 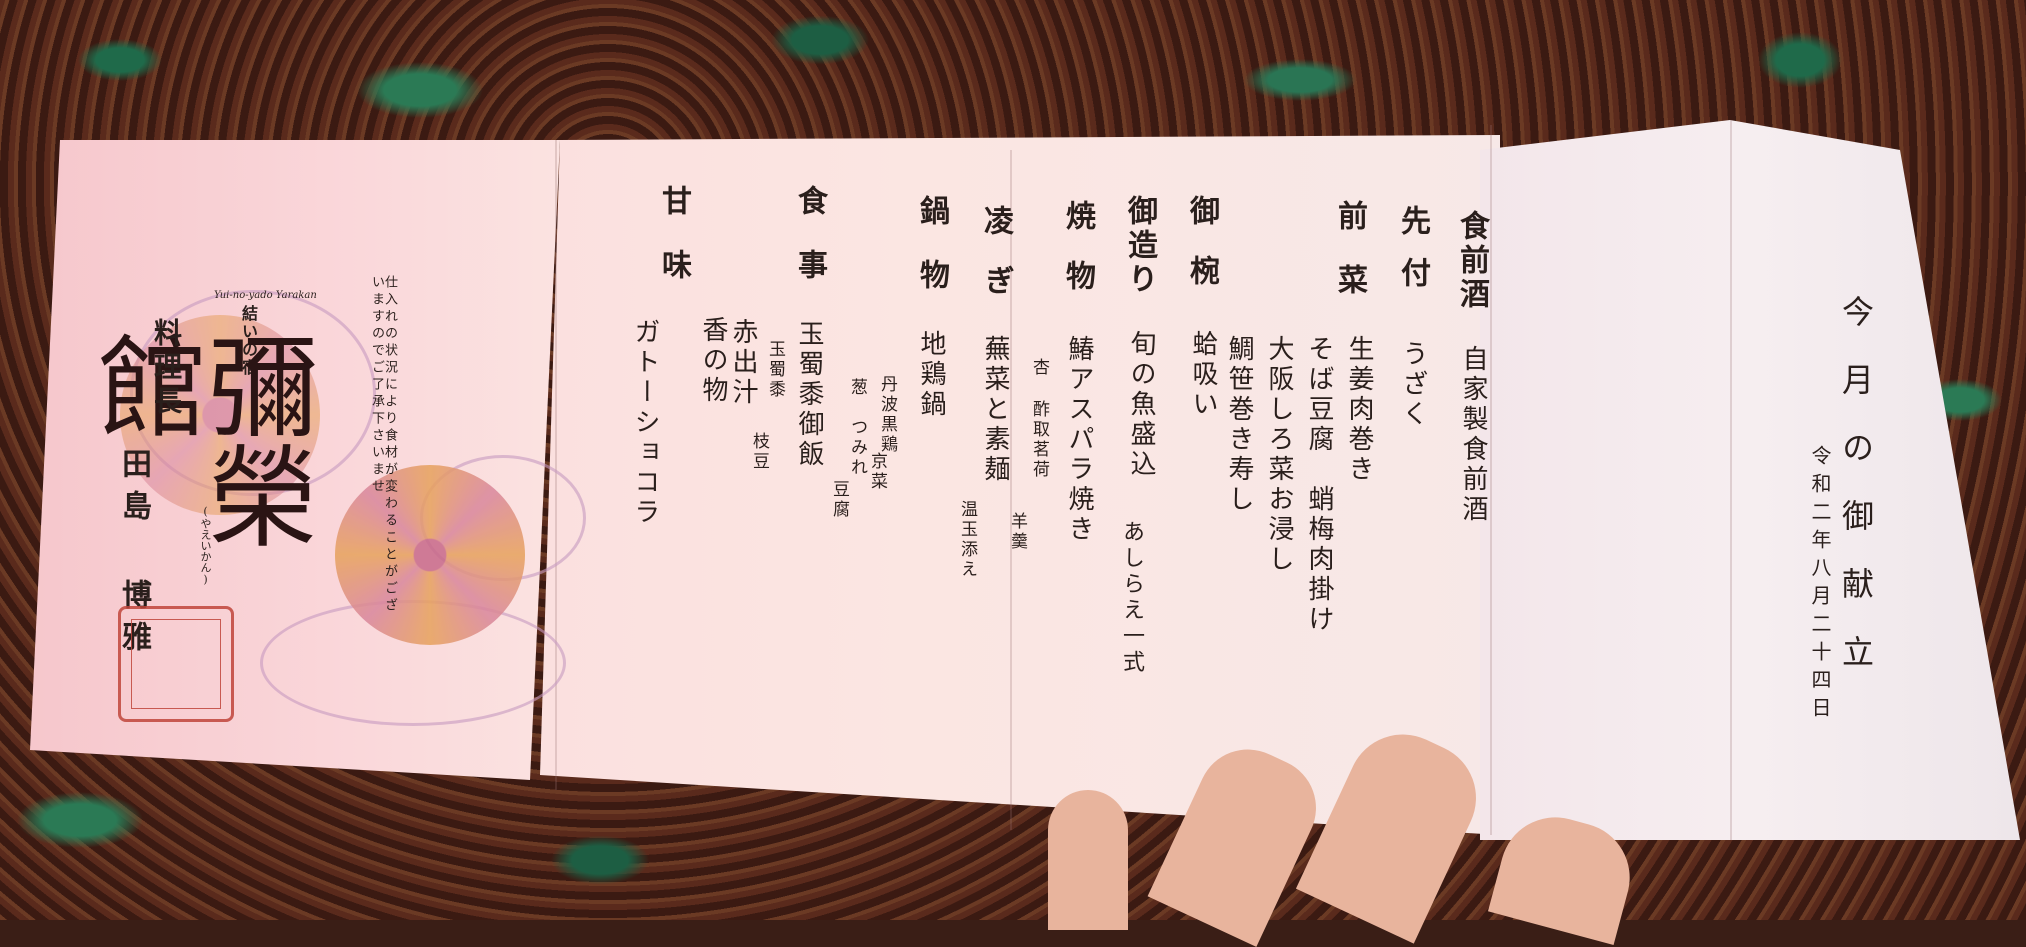 I want to click on dish-yakimono: 鰆アスパラ焼き, so click(x=1079, y=440).